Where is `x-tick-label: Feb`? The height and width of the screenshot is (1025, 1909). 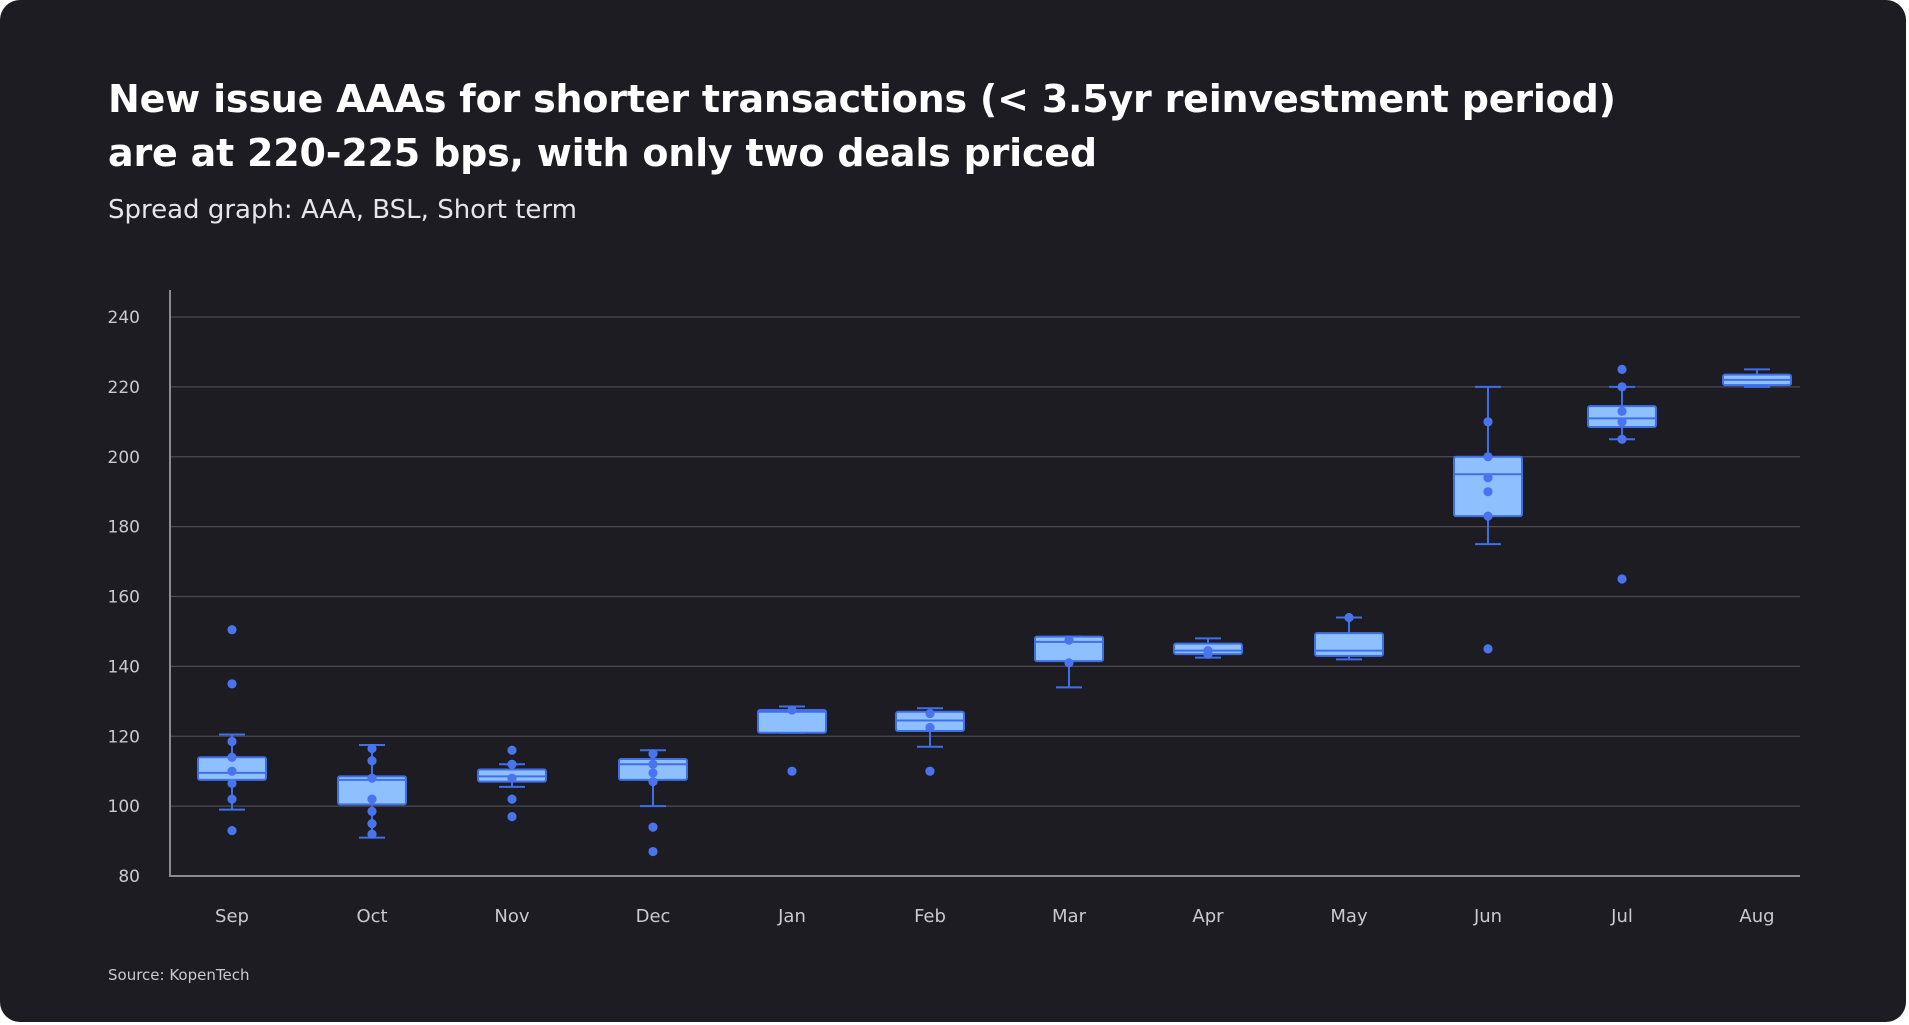 x-tick-label: Feb is located at coordinates (930, 916).